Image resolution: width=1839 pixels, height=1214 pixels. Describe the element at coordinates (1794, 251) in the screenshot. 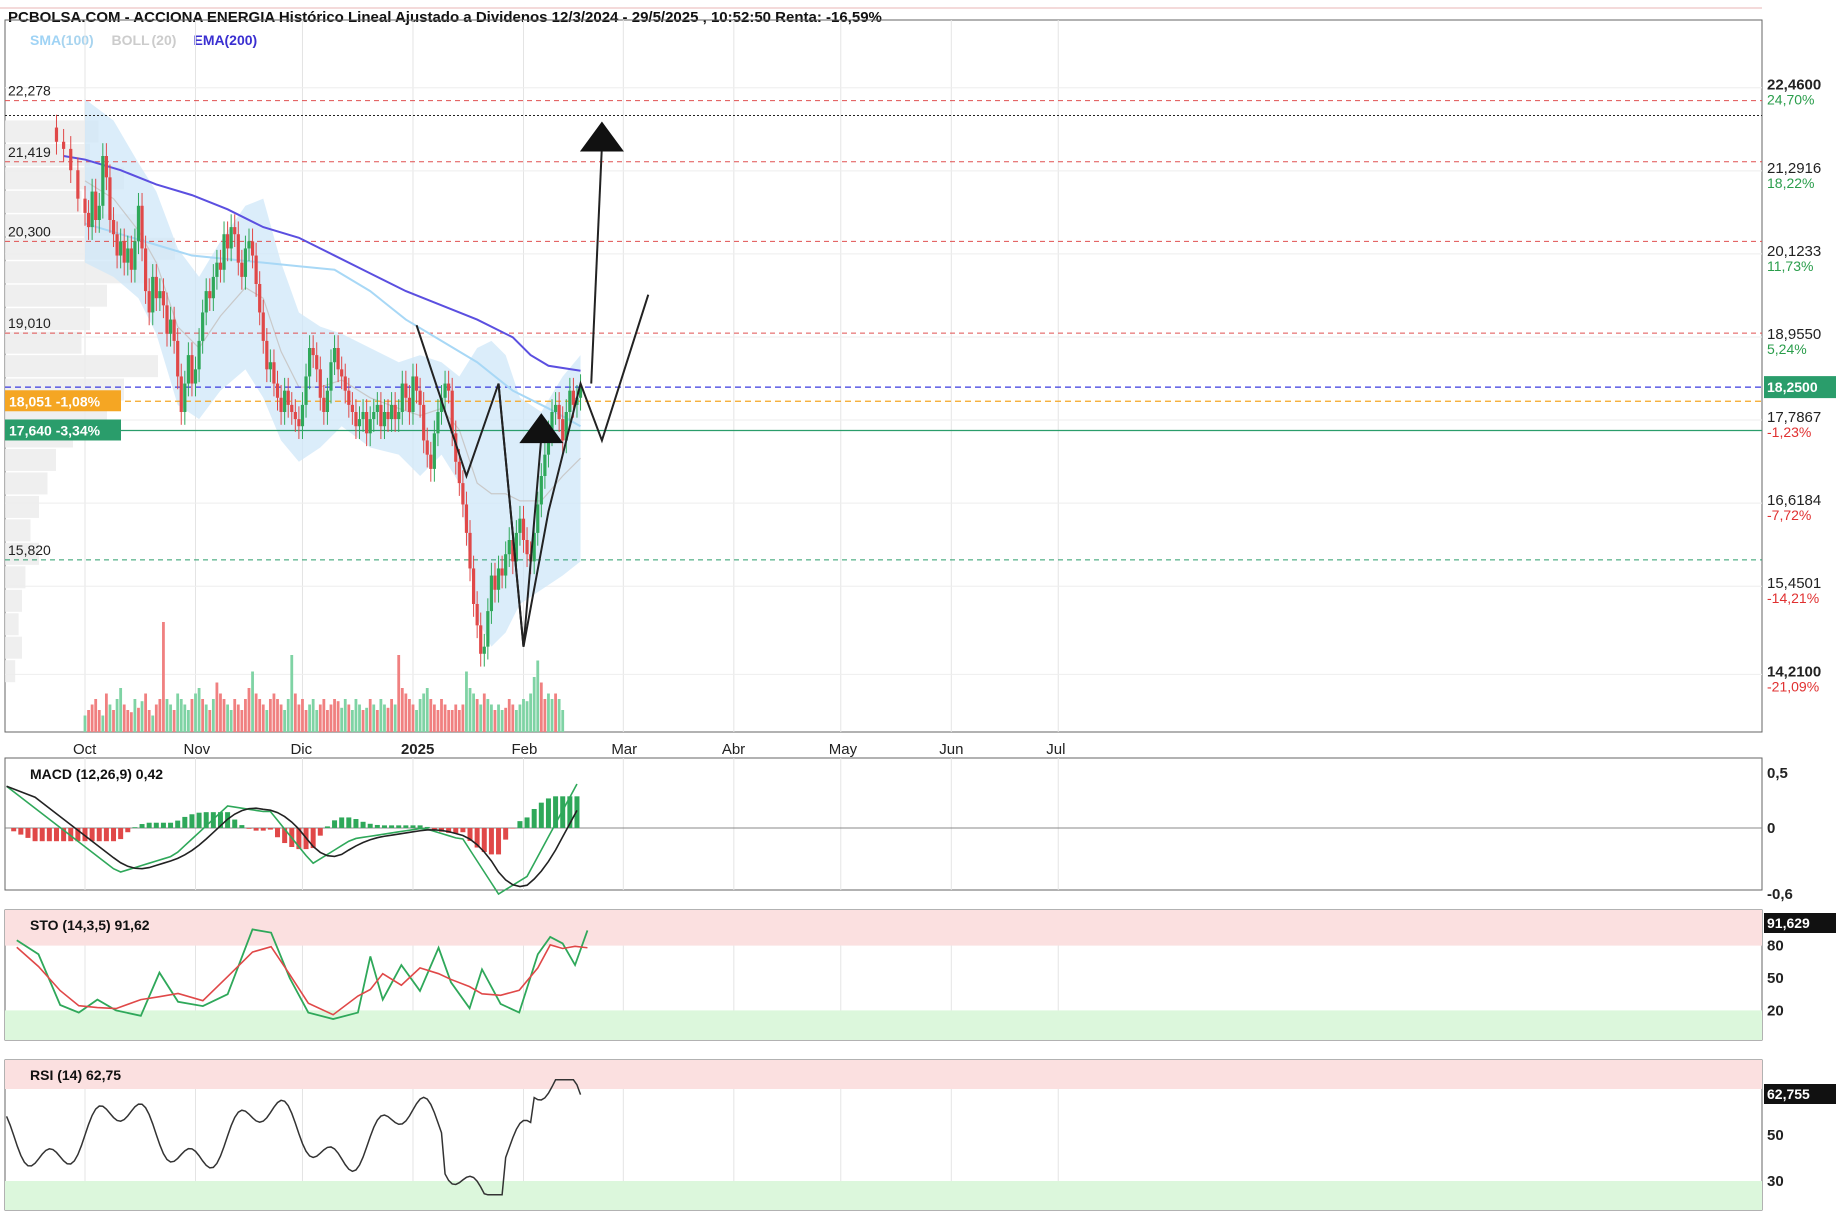

I see `right-axis-value: 20,1233` at that location.